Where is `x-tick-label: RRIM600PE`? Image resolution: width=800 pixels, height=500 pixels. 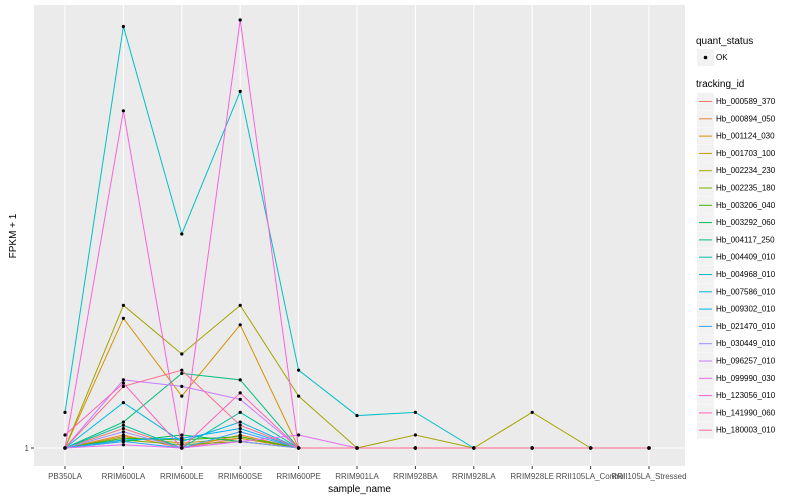
x-tick-label: RRIM600PE is located at coordinates (298, 476).